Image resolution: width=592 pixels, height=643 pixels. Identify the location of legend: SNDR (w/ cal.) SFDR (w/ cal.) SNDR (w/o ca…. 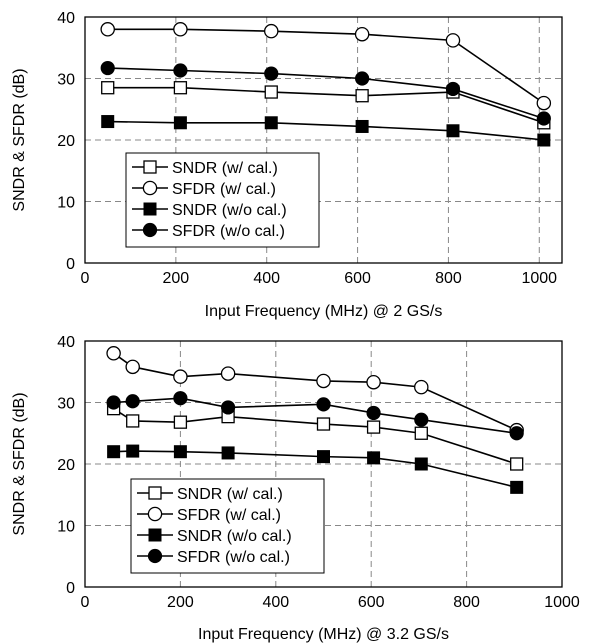
(227, 526).